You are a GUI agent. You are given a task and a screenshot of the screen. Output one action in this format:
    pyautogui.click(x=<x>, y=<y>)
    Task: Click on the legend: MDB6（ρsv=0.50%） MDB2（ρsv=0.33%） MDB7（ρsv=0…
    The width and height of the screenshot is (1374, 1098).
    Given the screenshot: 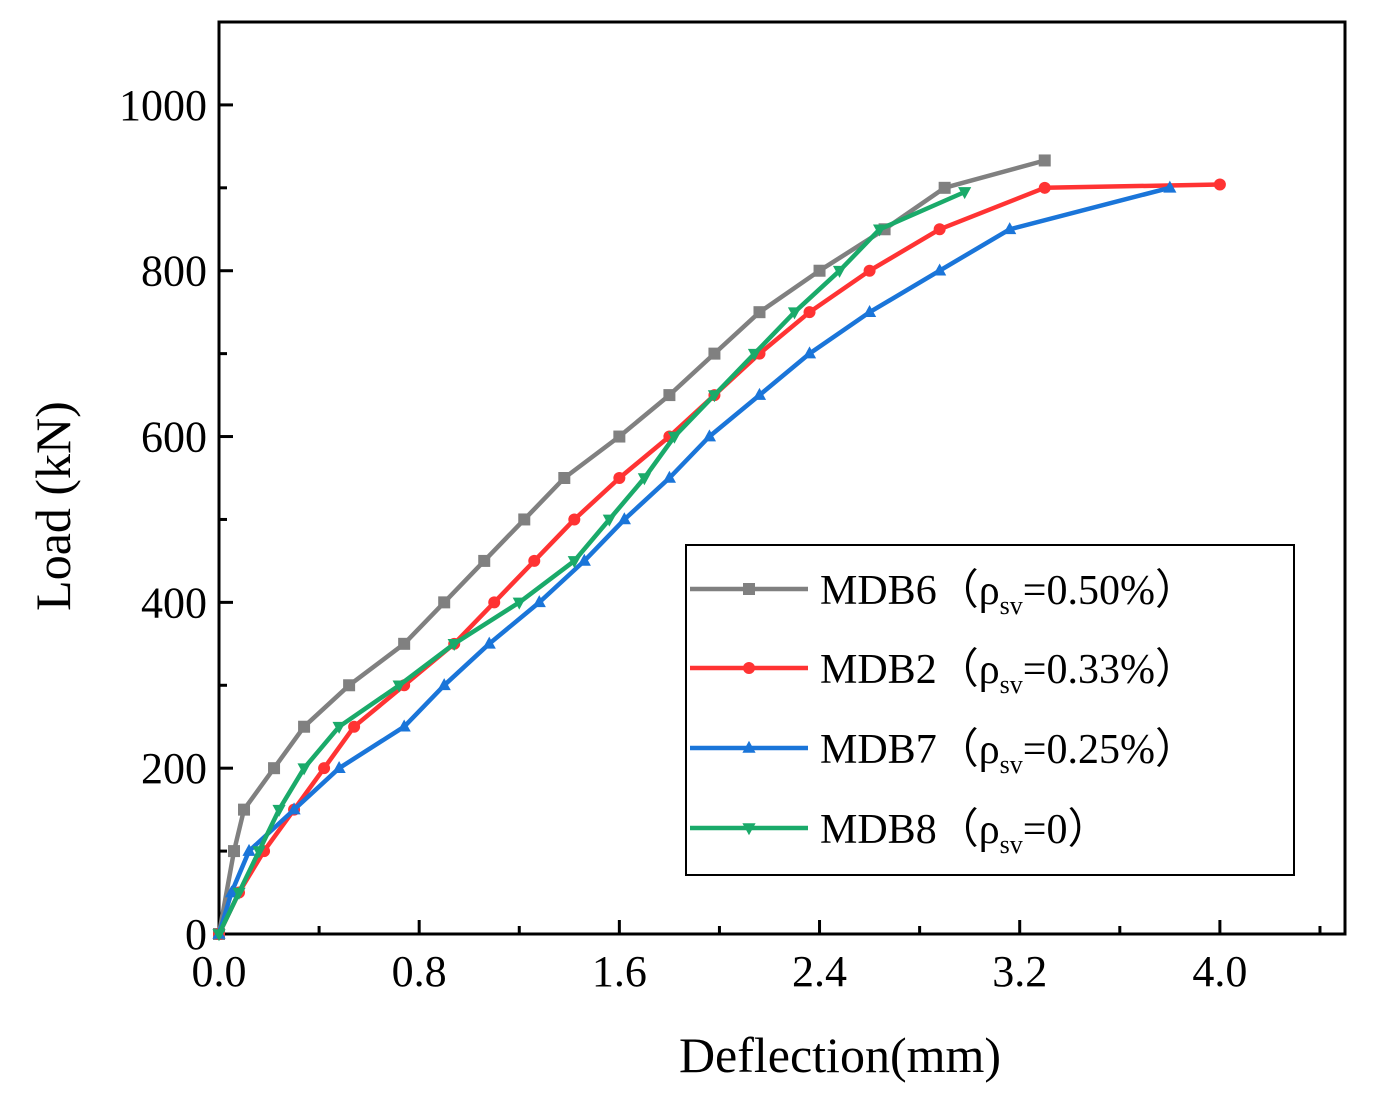 What is the action you would take?
    pyautogui.click(x=990, y=710)
    